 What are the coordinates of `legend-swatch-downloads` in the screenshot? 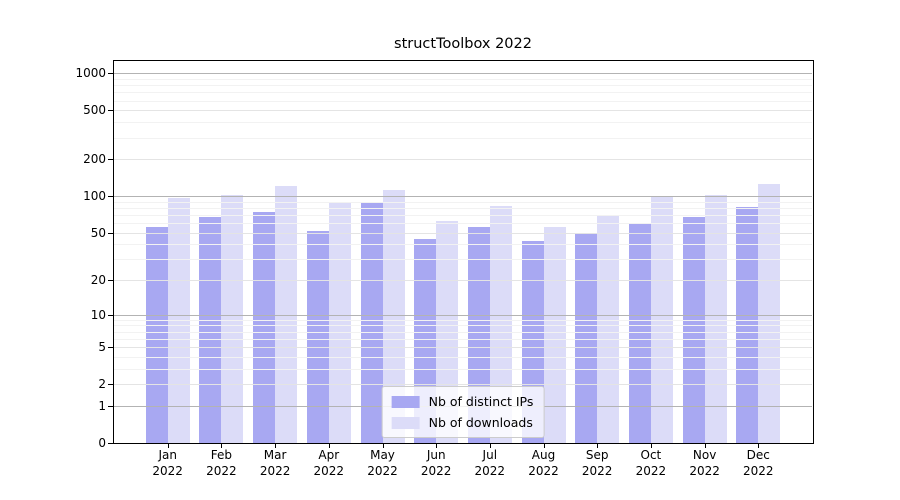 It's located at (405, 422).